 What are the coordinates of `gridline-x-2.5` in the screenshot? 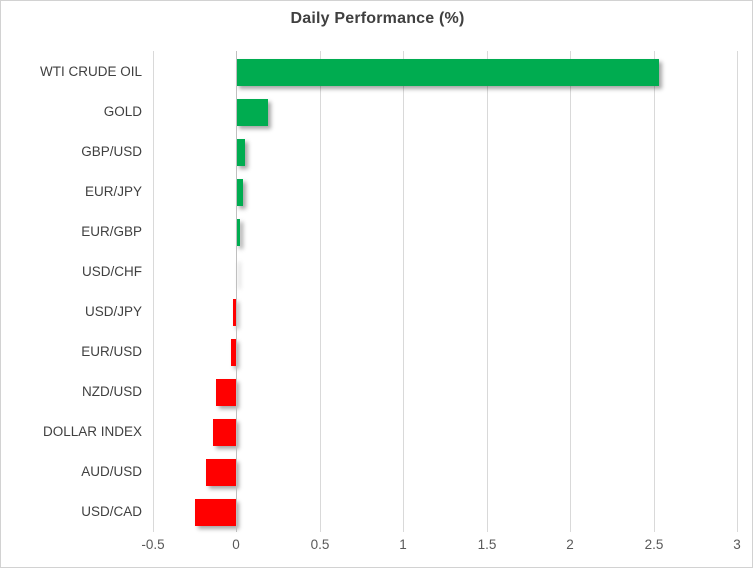 It's located at (654, 291).